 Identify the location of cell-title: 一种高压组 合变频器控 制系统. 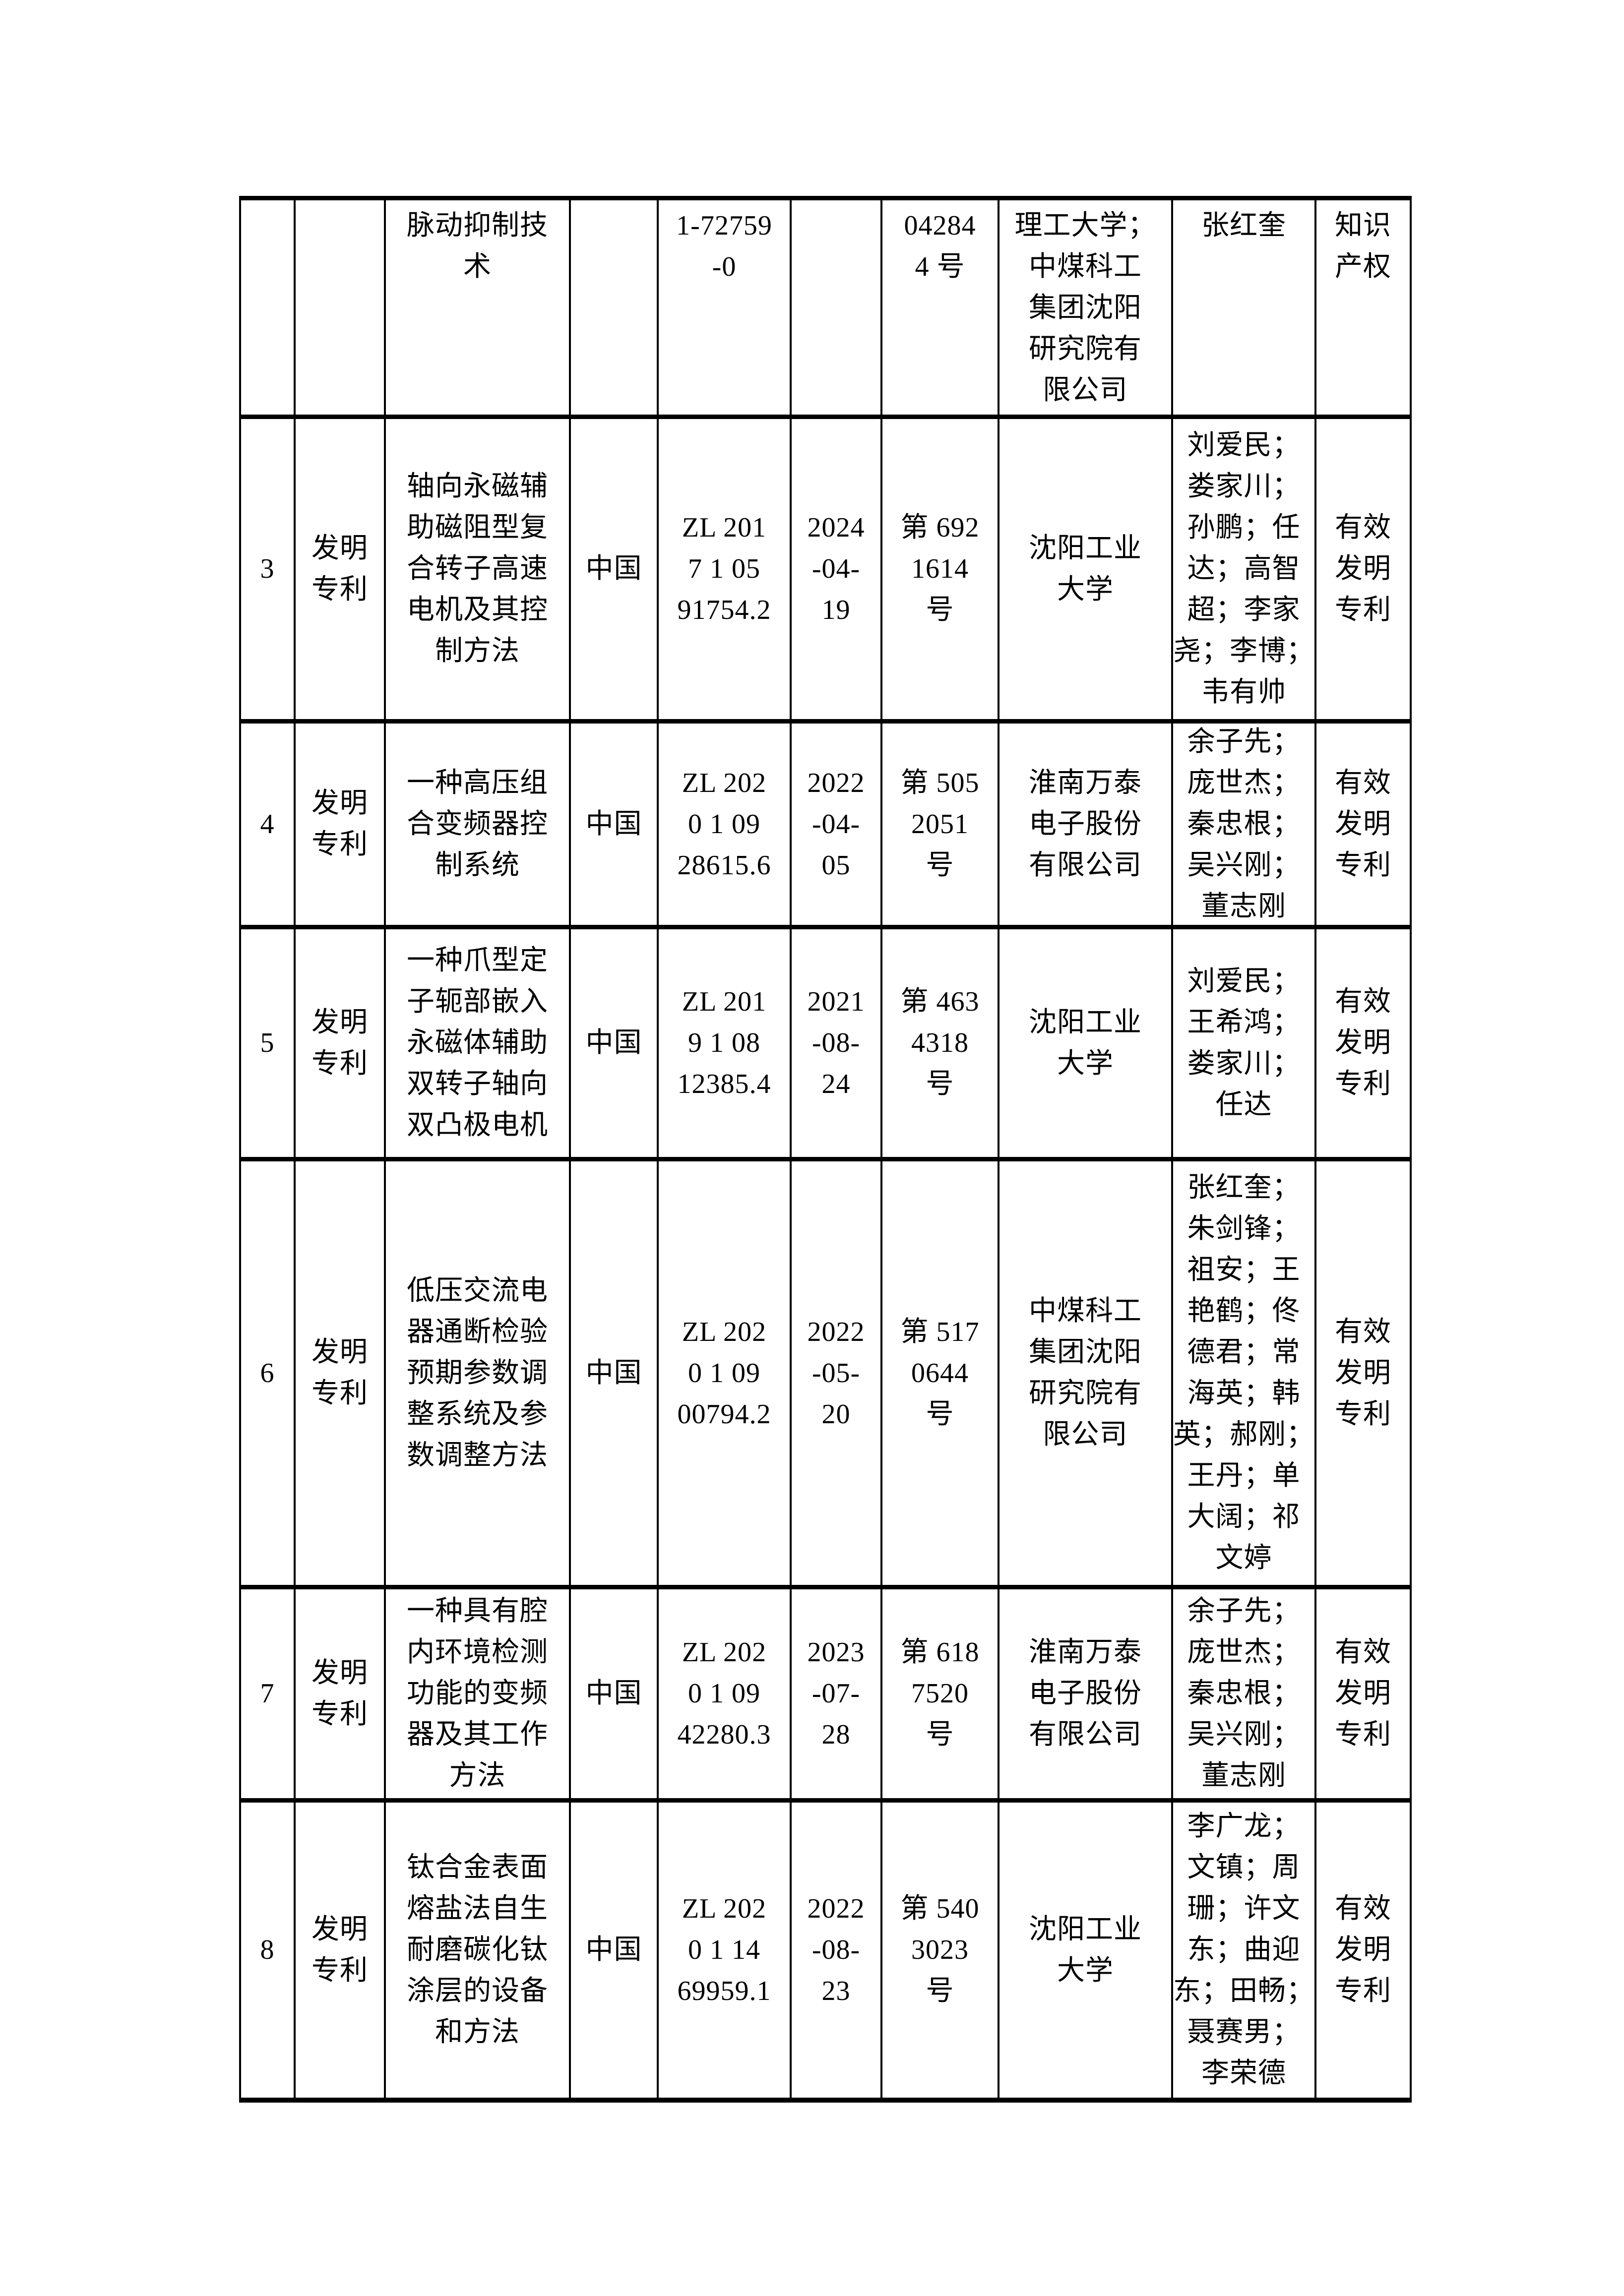
(478, 826).